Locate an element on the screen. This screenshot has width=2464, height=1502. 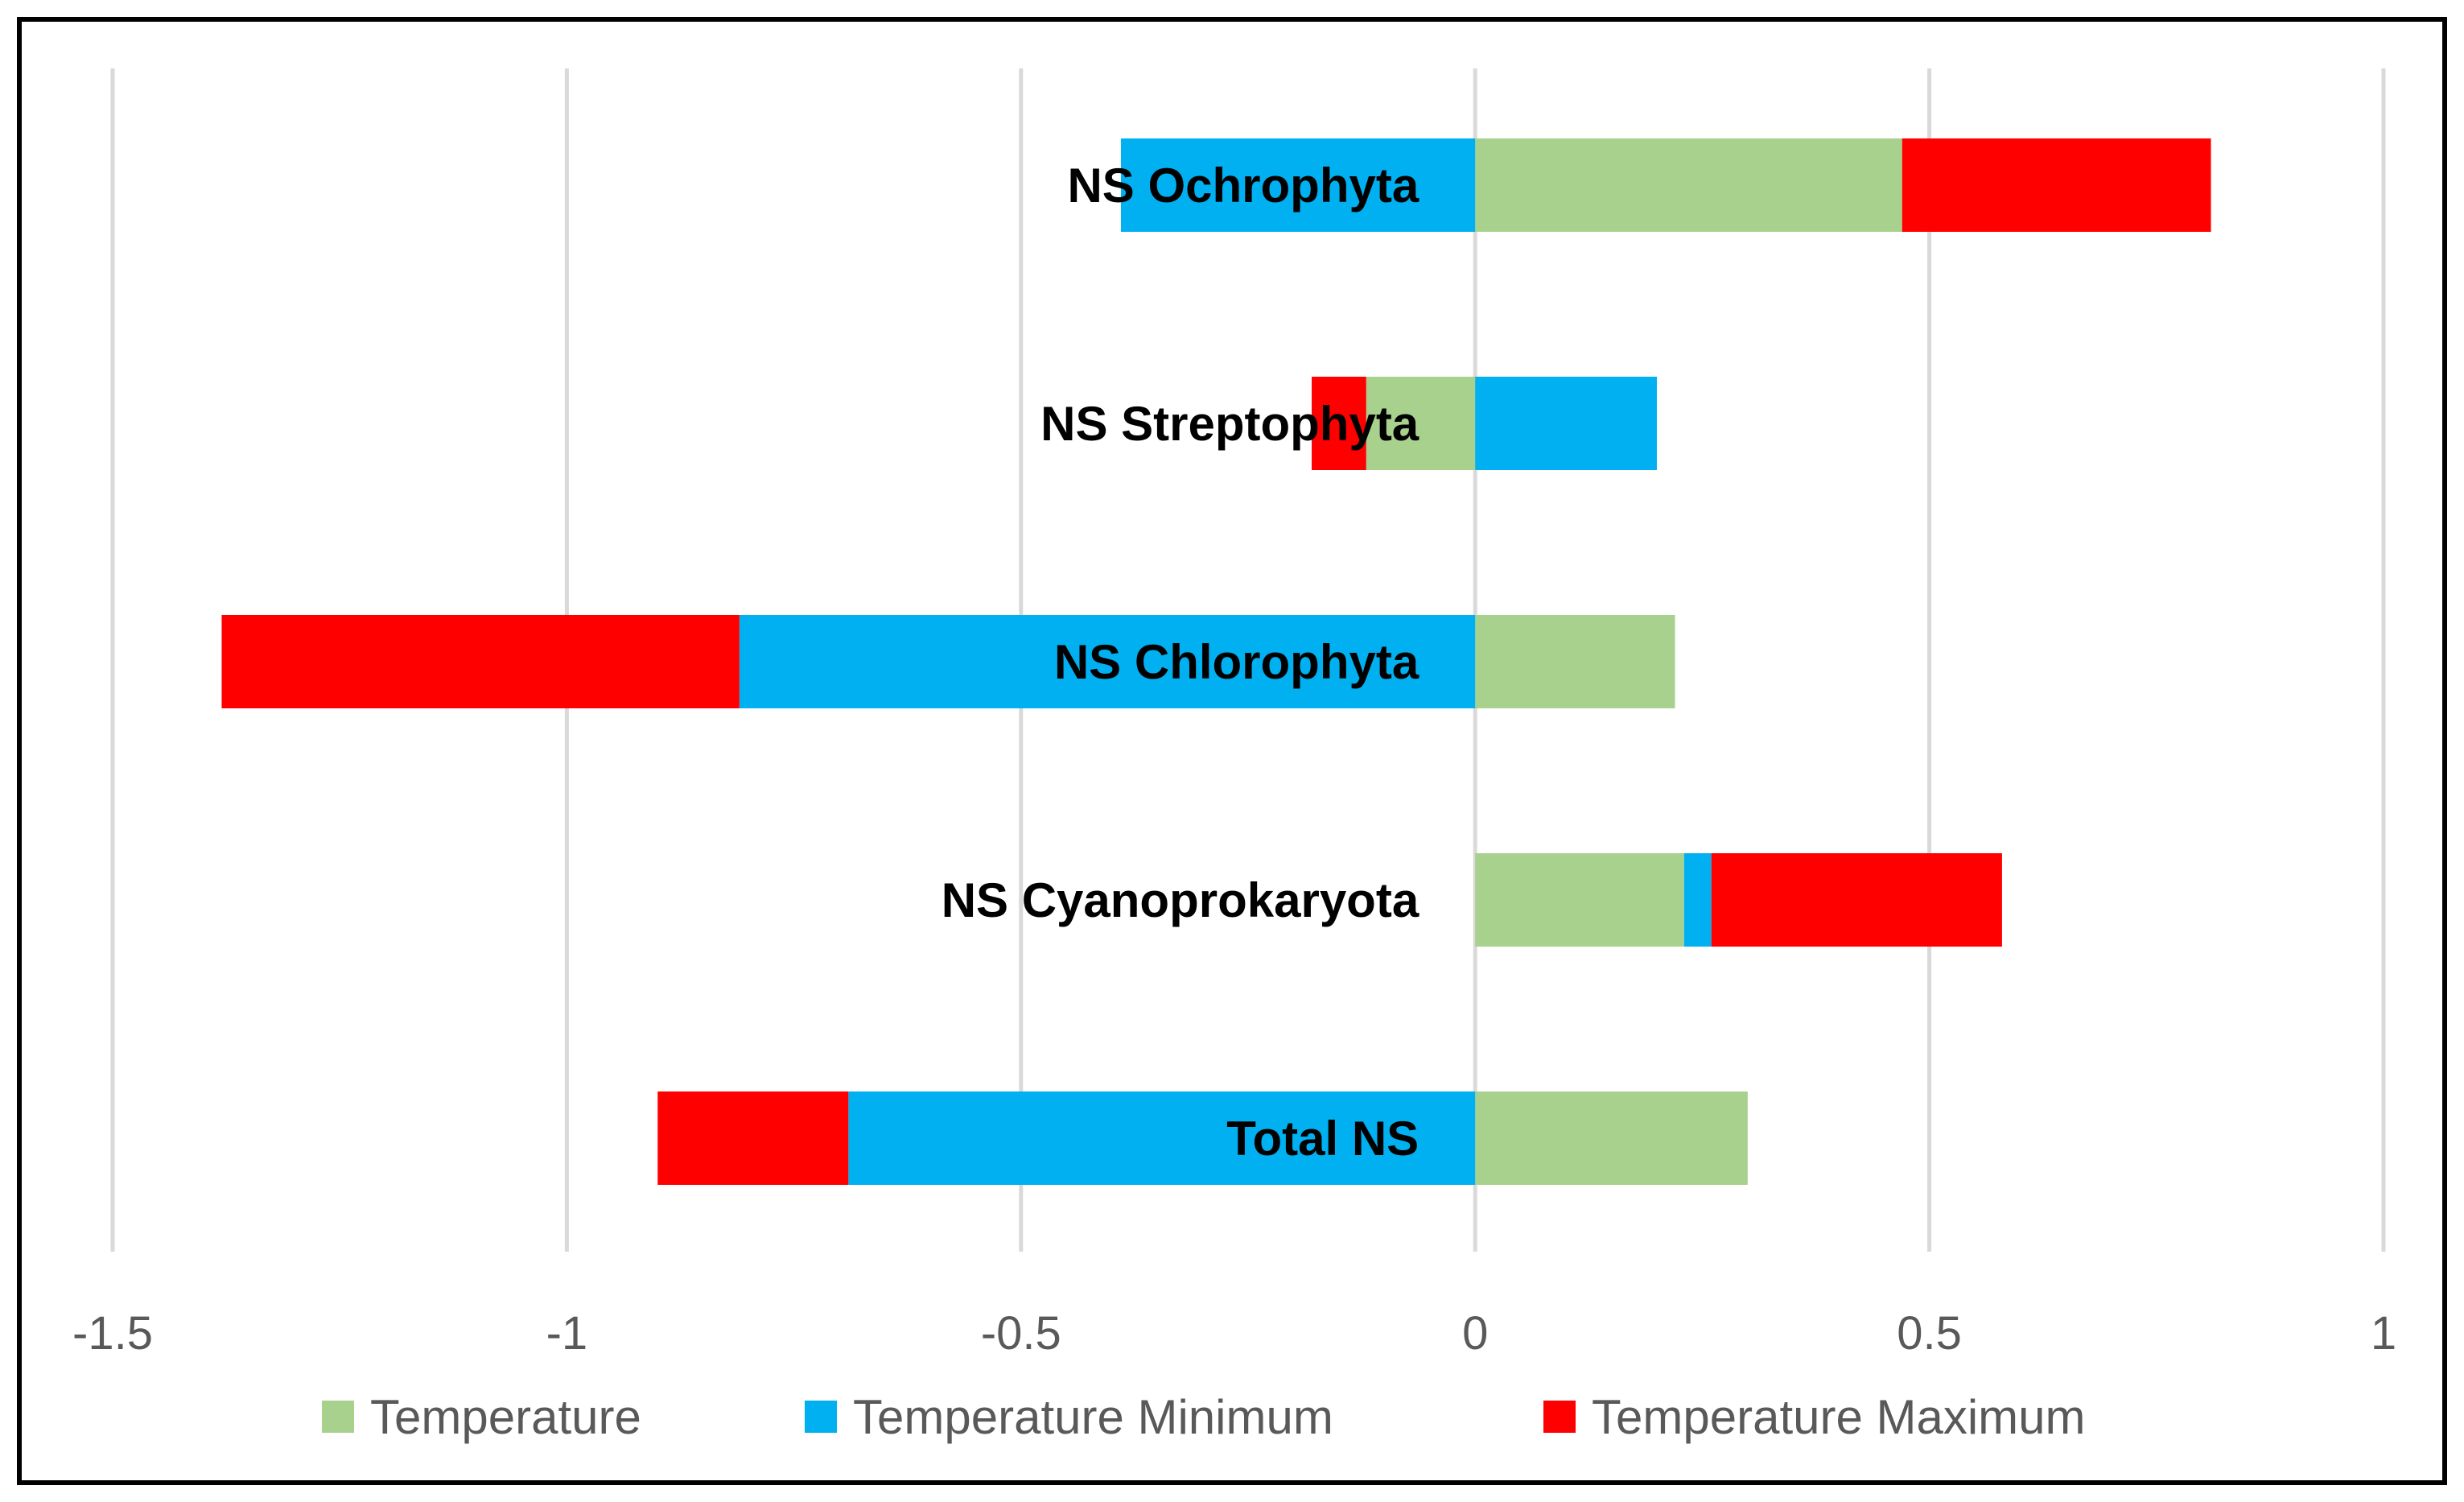
x-tick-label: -1 is located at coordinates (567, 1333).